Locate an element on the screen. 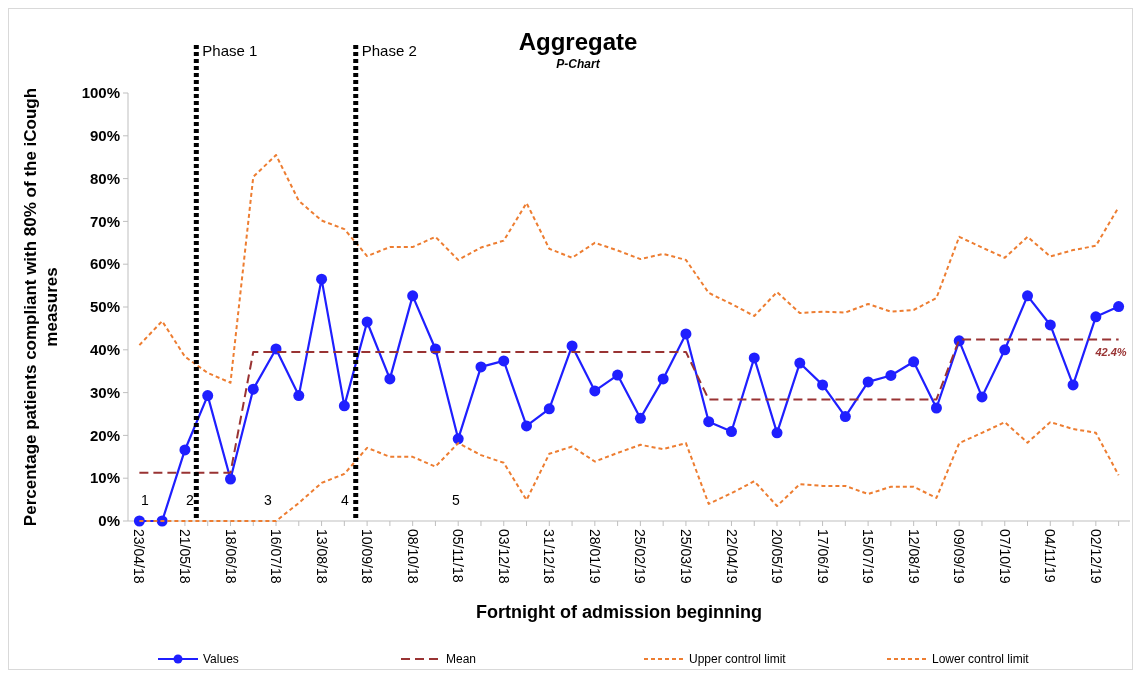 The image size is (1141, 677). x-tick-label: 12/08/19 is located at coordinates (913, 556).